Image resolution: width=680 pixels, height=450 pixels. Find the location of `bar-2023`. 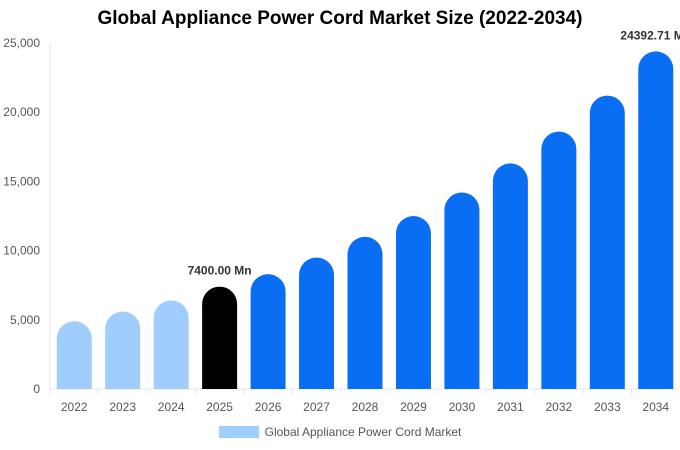

bar-2023 is located at coordinates (123, 350).